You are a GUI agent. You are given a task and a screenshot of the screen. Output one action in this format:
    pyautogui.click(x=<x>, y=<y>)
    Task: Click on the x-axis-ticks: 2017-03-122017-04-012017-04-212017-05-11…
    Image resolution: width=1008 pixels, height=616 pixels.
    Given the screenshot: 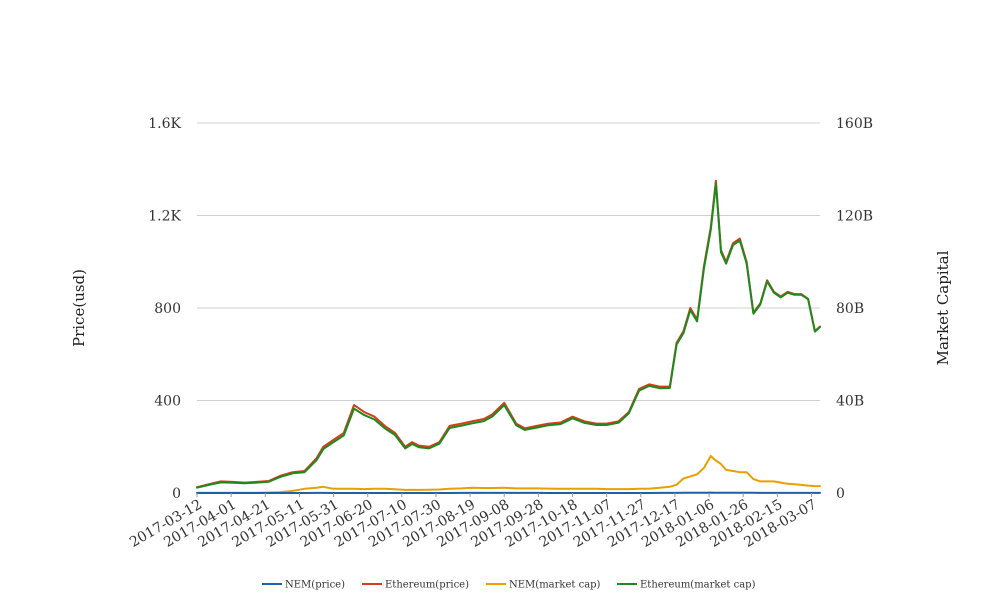 What is the action you would take?
    pyautogui.click(x=473, y=522)
    